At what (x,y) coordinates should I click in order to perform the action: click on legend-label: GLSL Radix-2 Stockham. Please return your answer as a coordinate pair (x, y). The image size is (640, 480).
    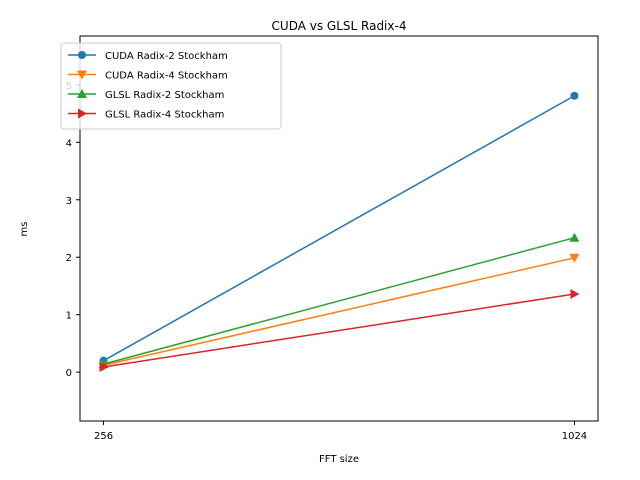
    Looking at the image, I should click on (164, 95).